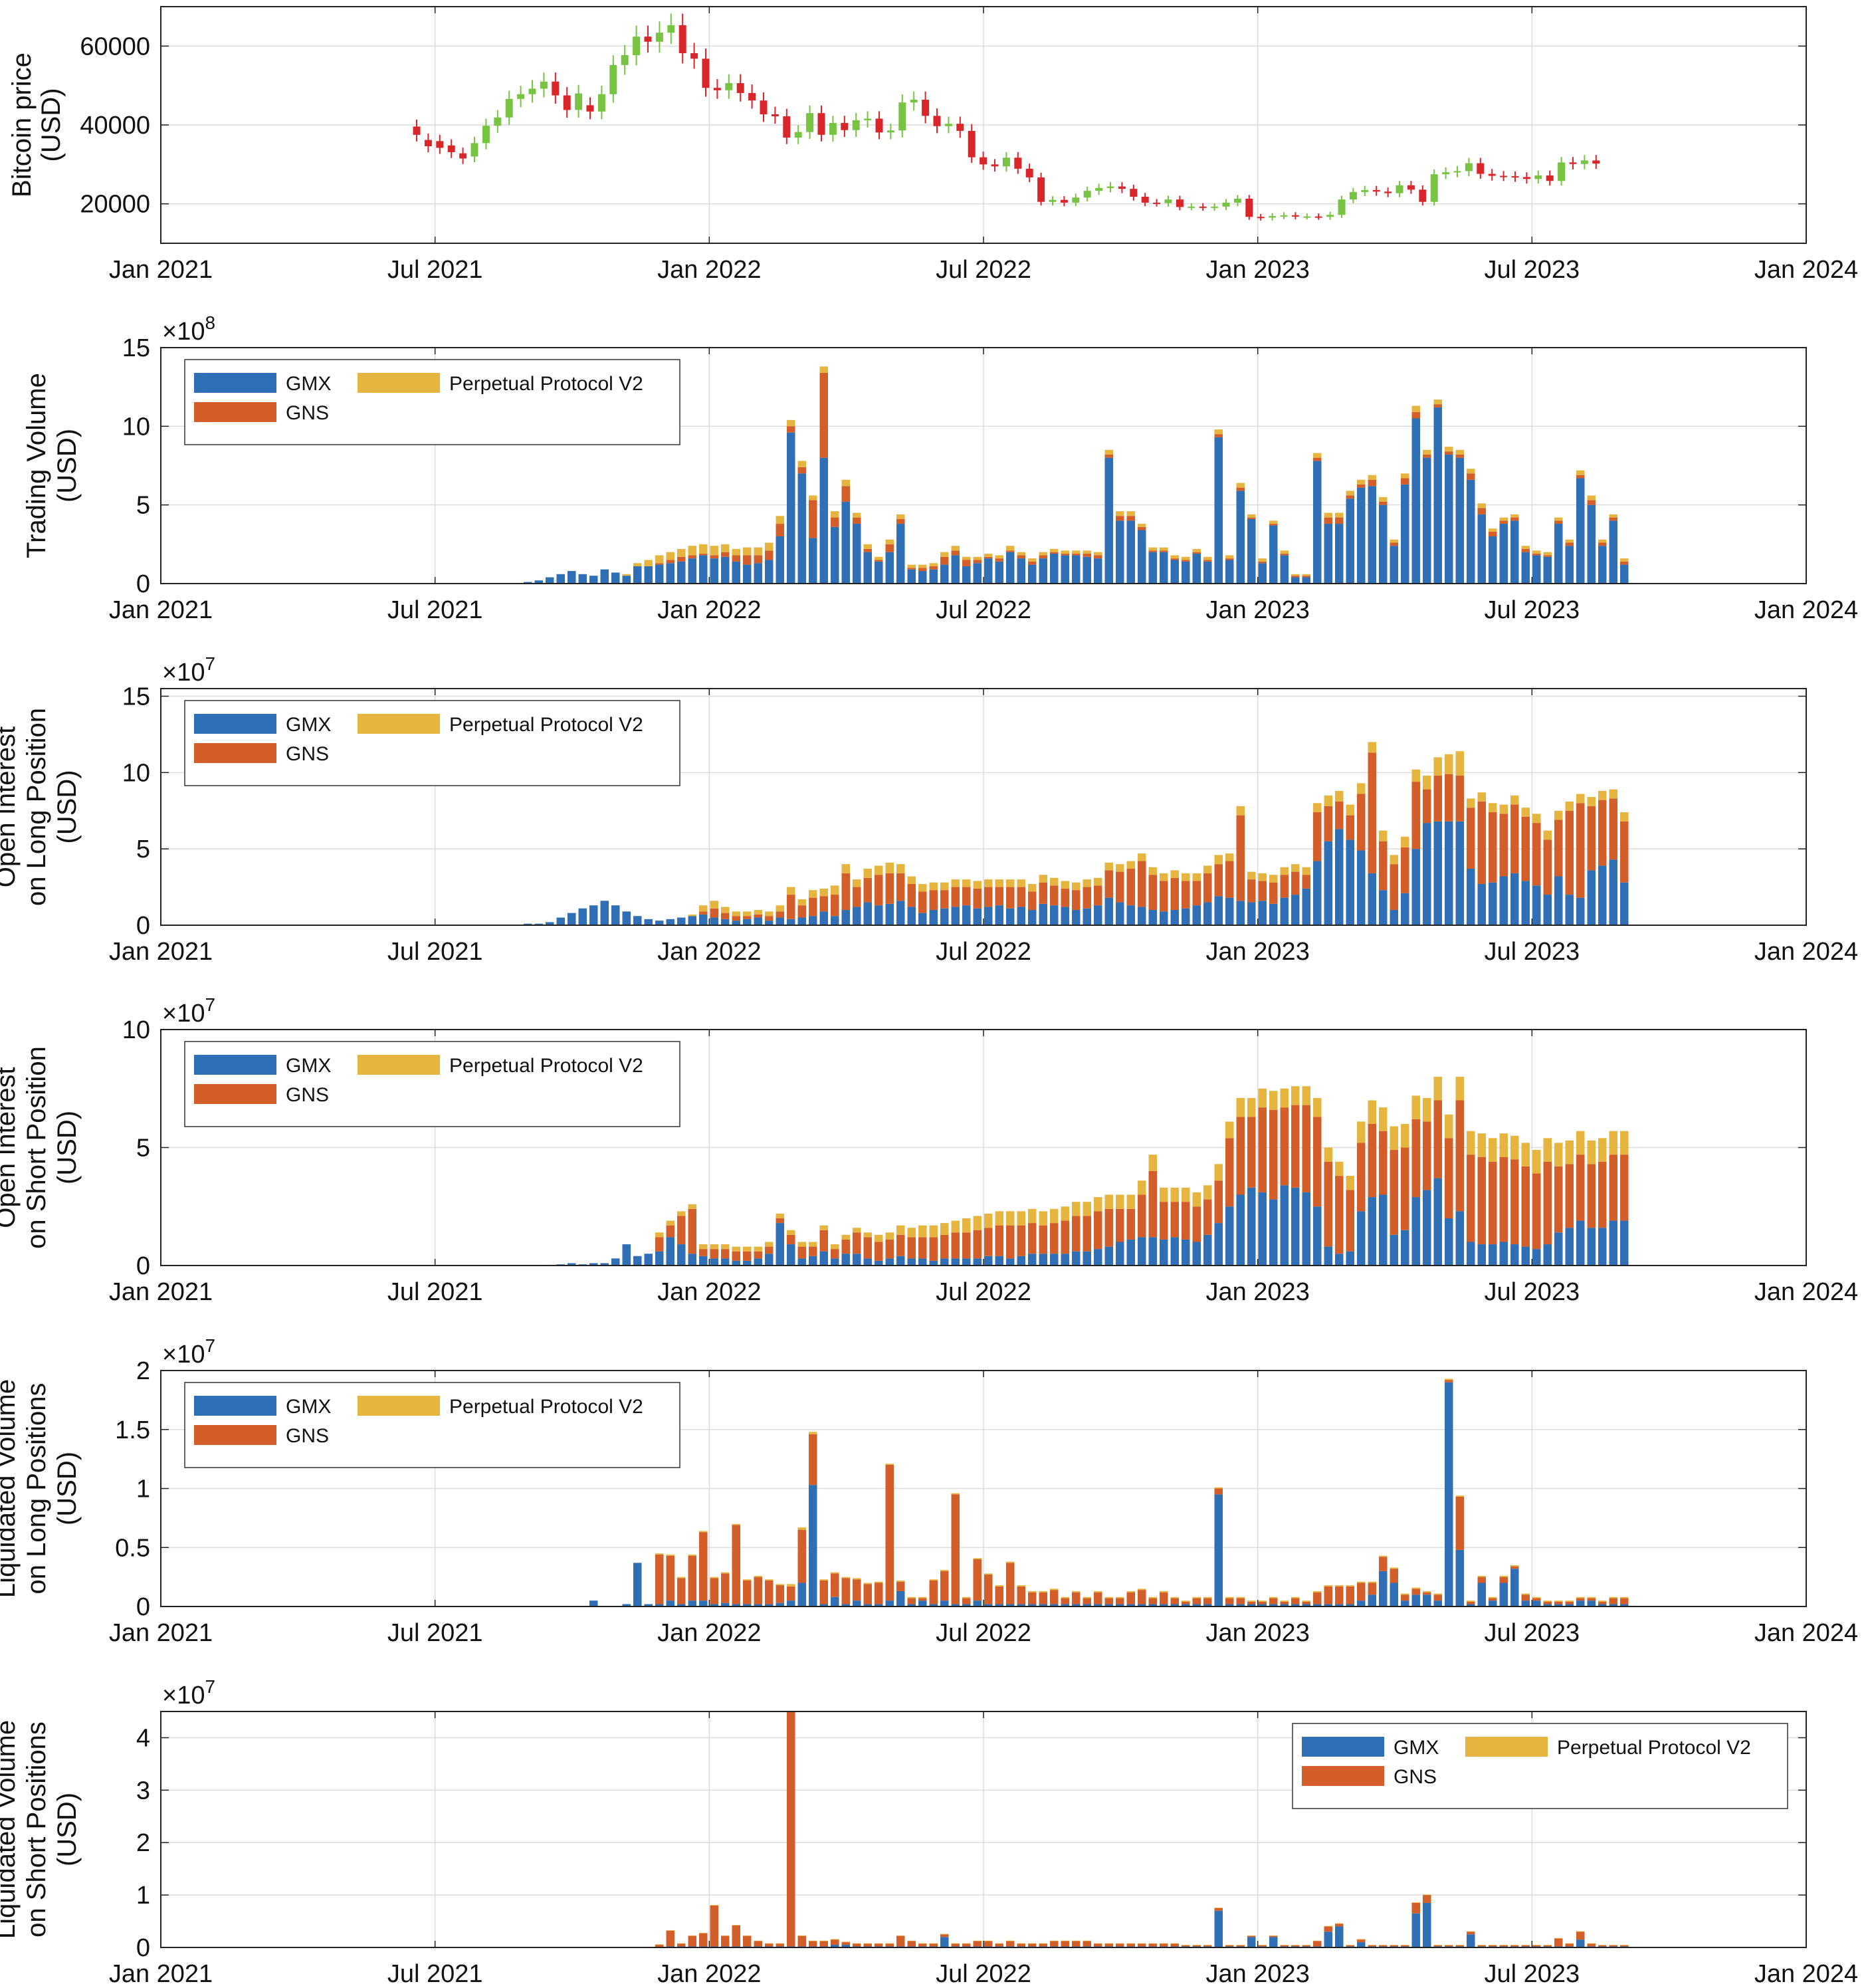 This screenshot has height=1988, width=1866. I want to click on y-axis-exponent: ×10⁷, so click(189, 1011).